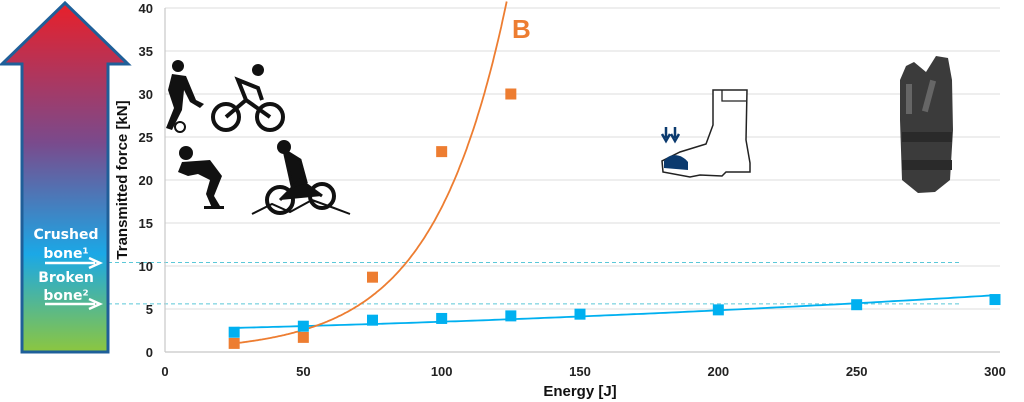 Image resolution: width=1024 pixels, height=402 pixels. I want to click on threshold-lines, so click(534, 283).